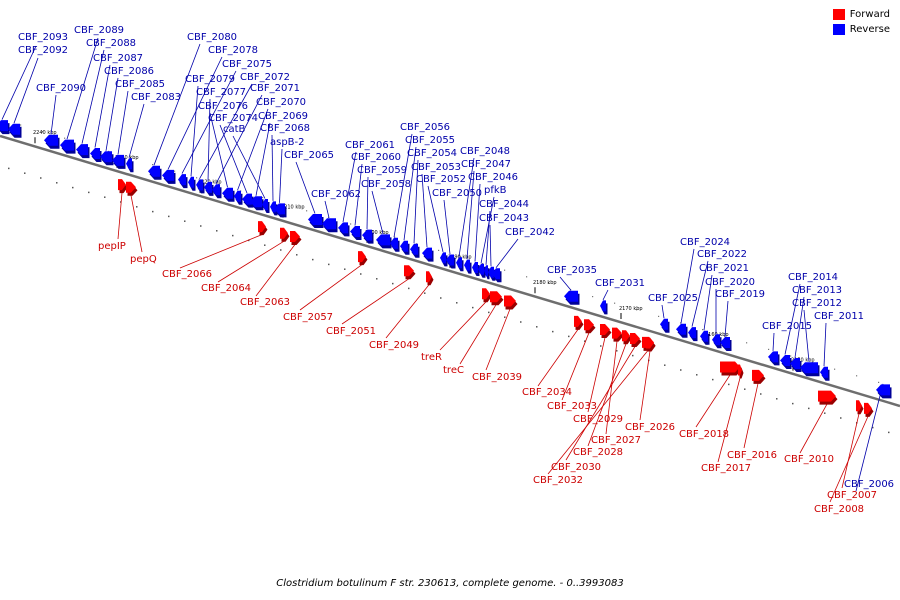 The image size is (900, 600). What do you see at coordinates (43, 37) in the screenshot?
I see `cbf-2093-label: CBF_2093` at bounding box center [43, 37].